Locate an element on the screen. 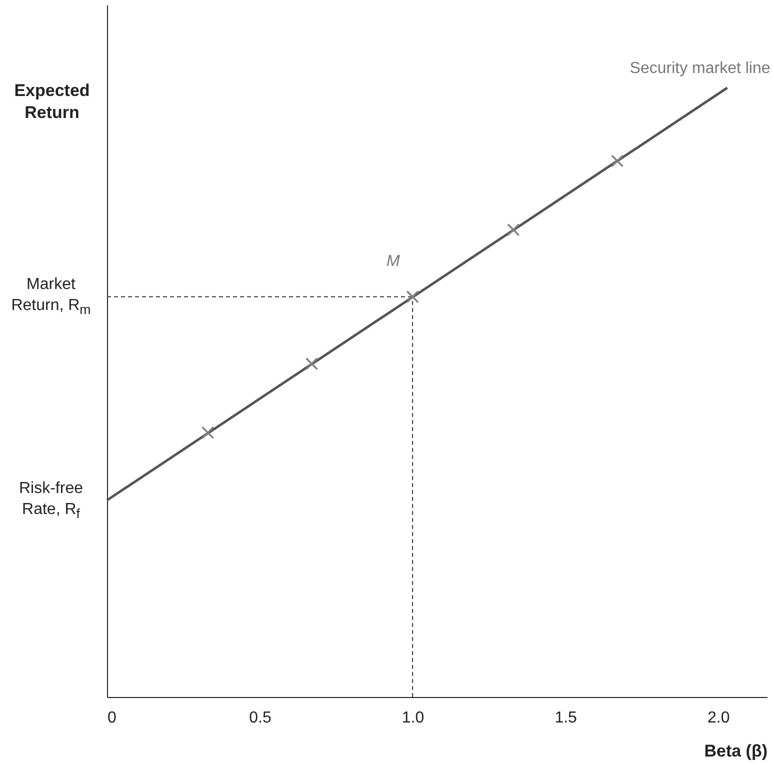 This screenshot has height=769, width=774. x-tick-label: 1.0 is located at coordinates (413, 718).